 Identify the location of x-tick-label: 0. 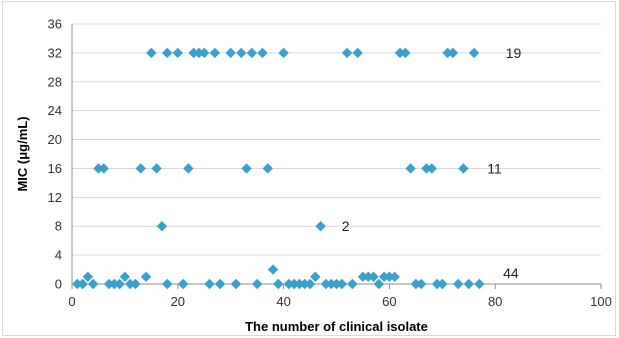
(71, 301).